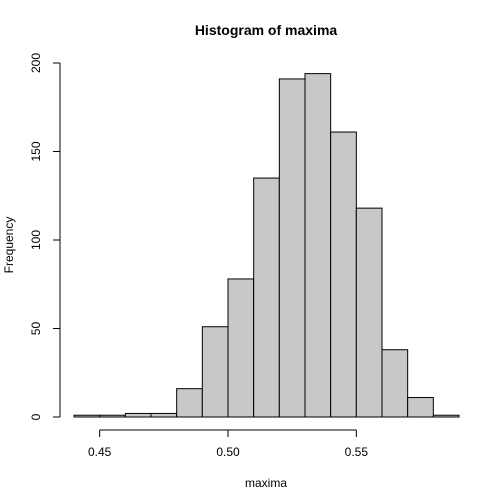 The image size is (504, 504). I want to click on chart-title: Histogram of maxima, so click(266, 30).